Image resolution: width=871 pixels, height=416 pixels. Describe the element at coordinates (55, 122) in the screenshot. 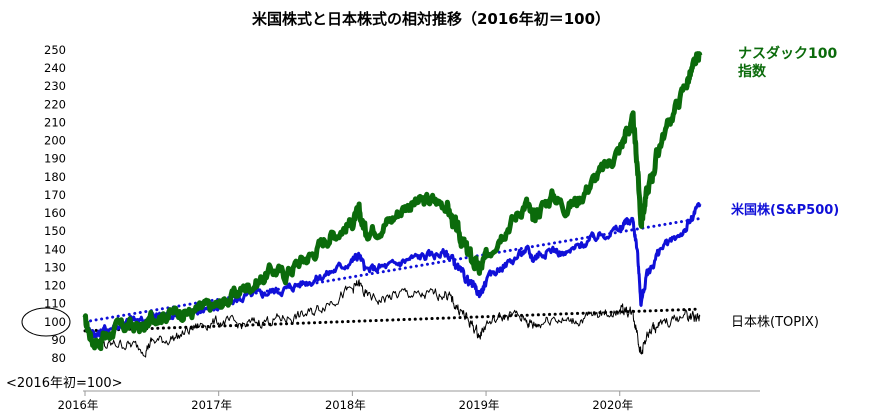

I see `y-tick-label-210: 210` at that location.